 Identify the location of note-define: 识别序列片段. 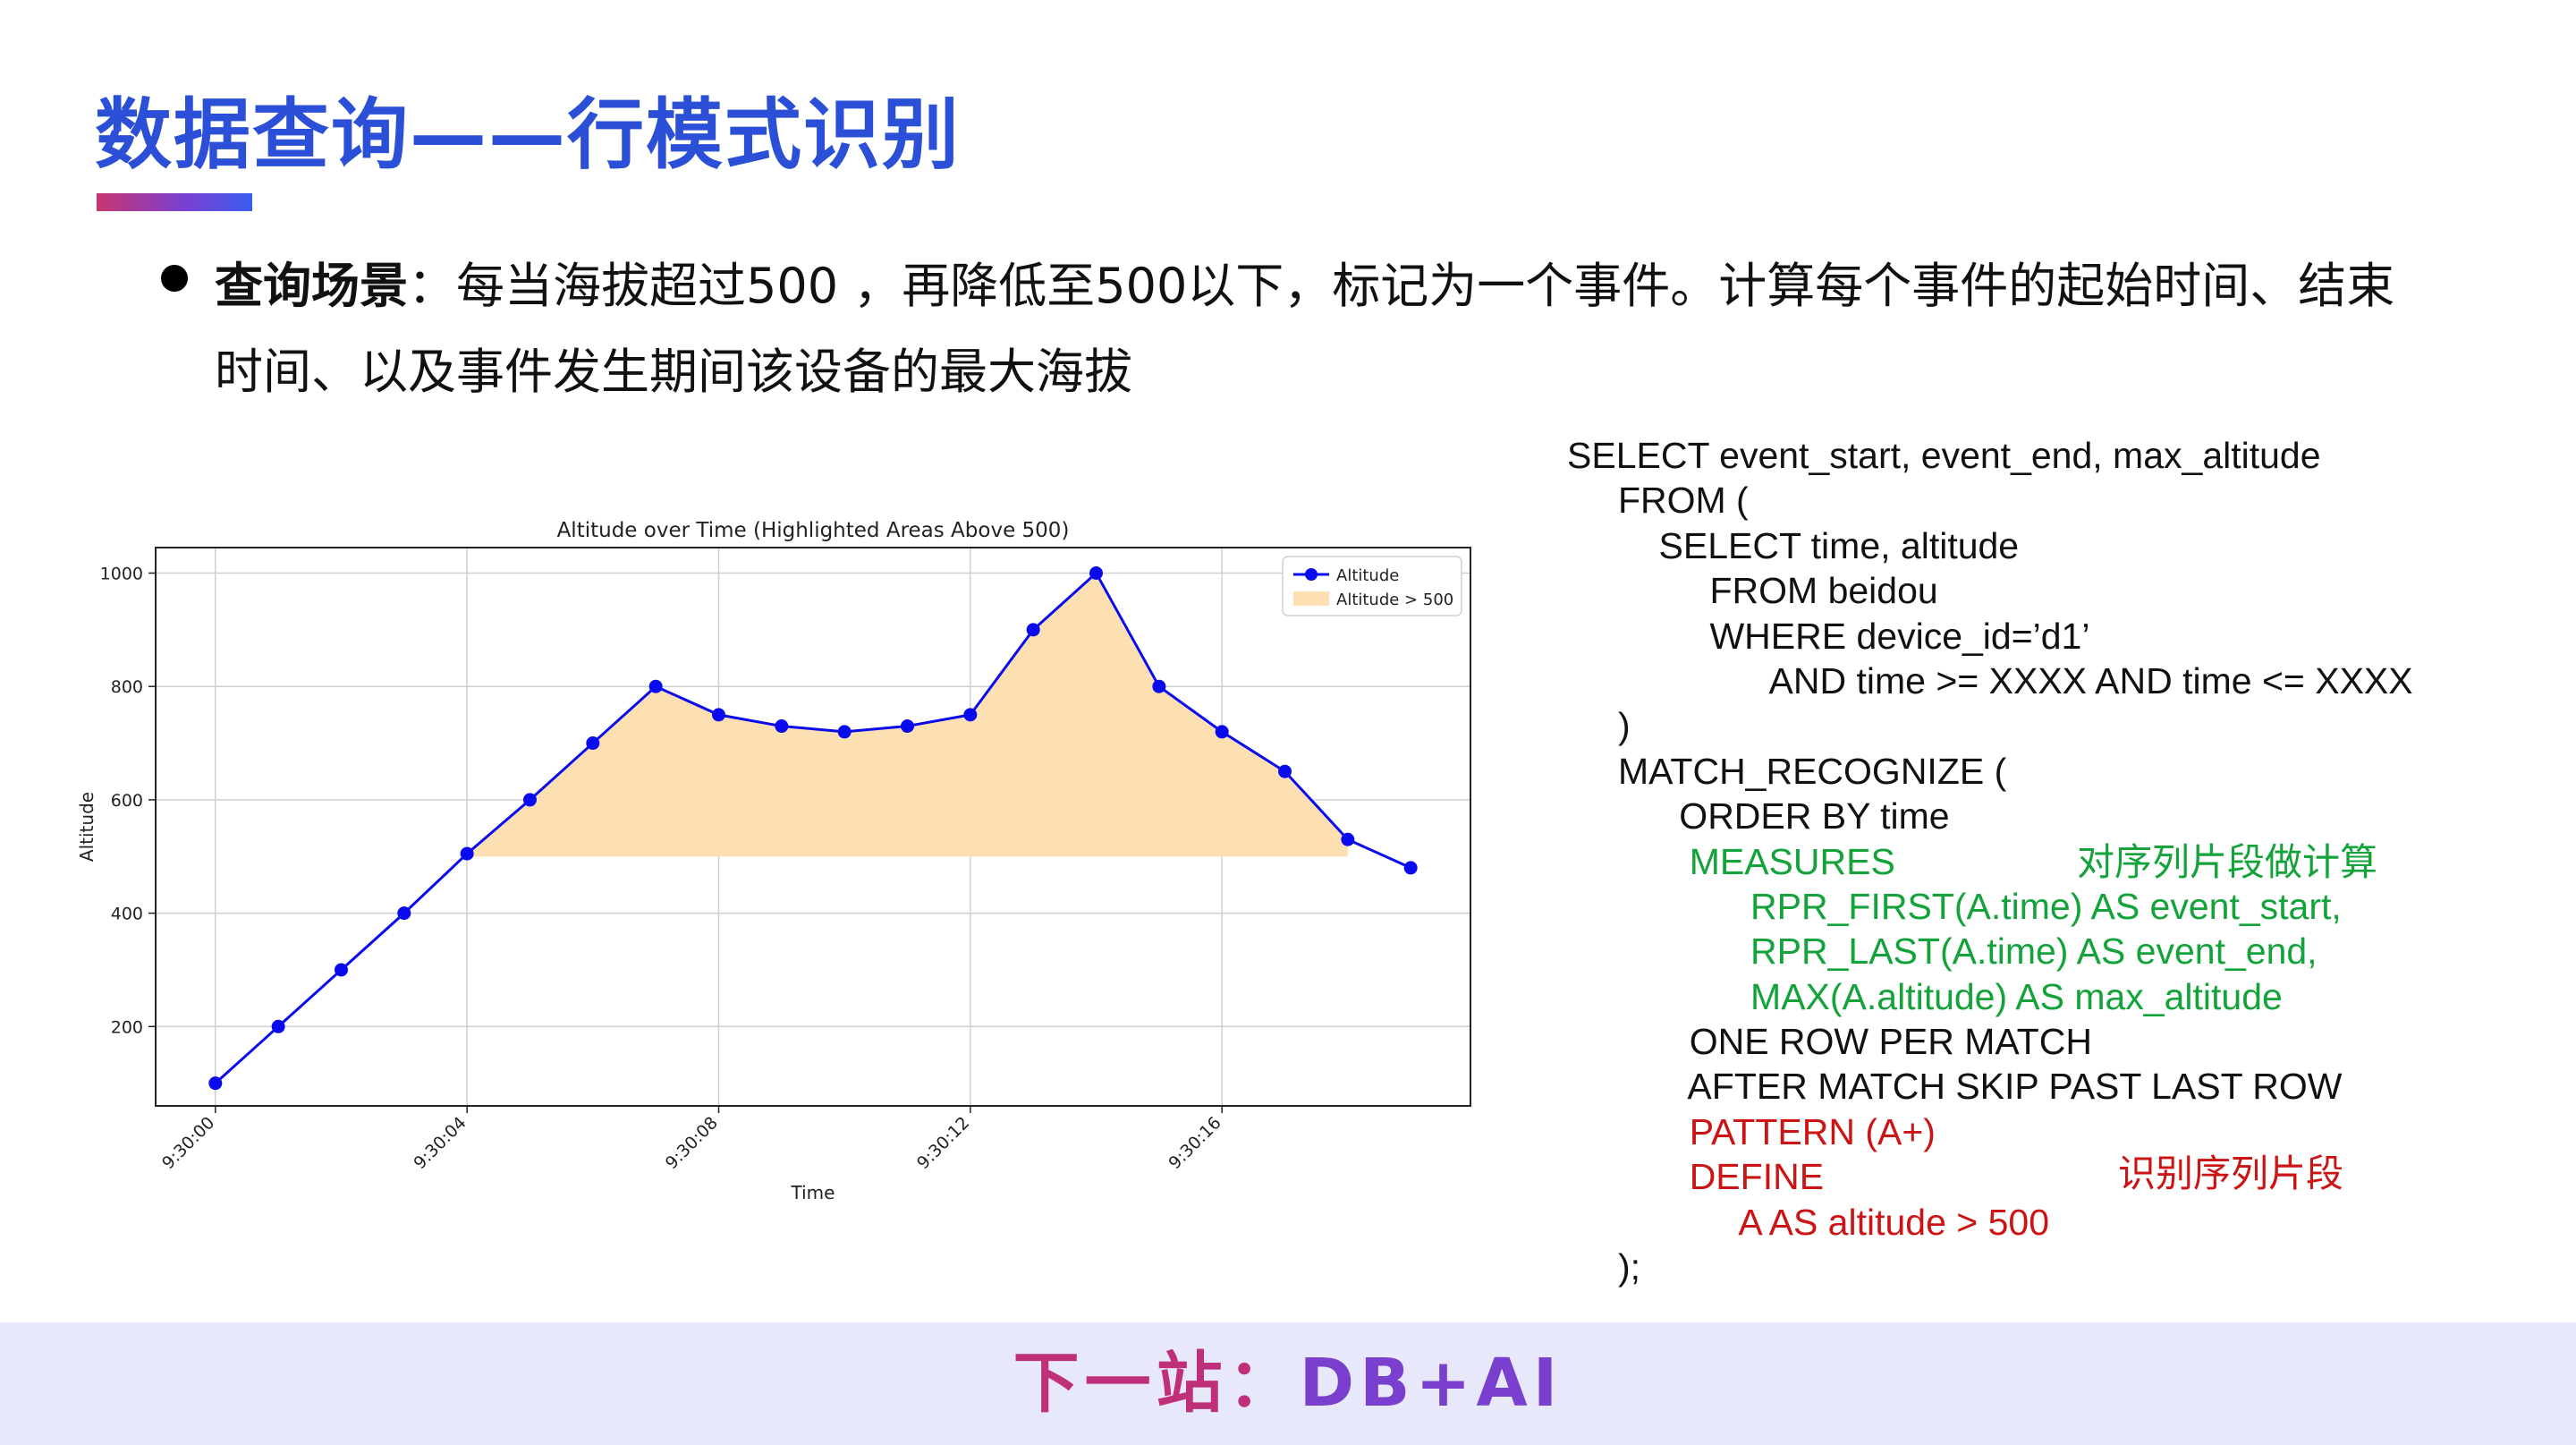
(2231, 1173).